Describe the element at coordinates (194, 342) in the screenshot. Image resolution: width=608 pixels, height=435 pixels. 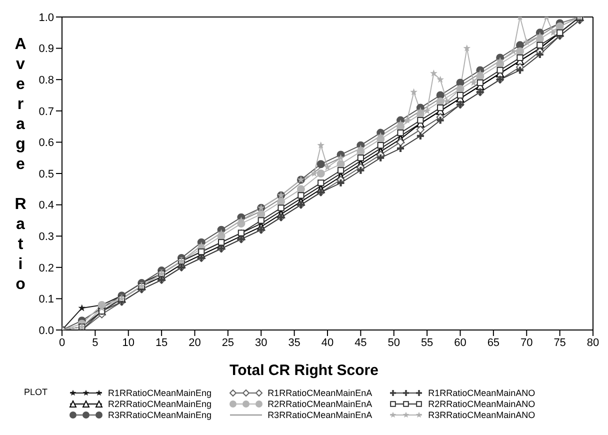
I see `x-tick-label: 20` at that location.